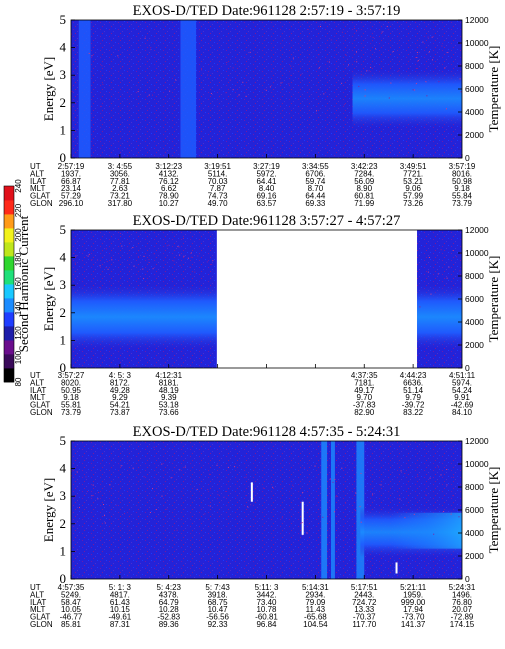 The width and height of the screenshot is (505, 649). I want to click on table-cell: 11.43, so click(316, 609).